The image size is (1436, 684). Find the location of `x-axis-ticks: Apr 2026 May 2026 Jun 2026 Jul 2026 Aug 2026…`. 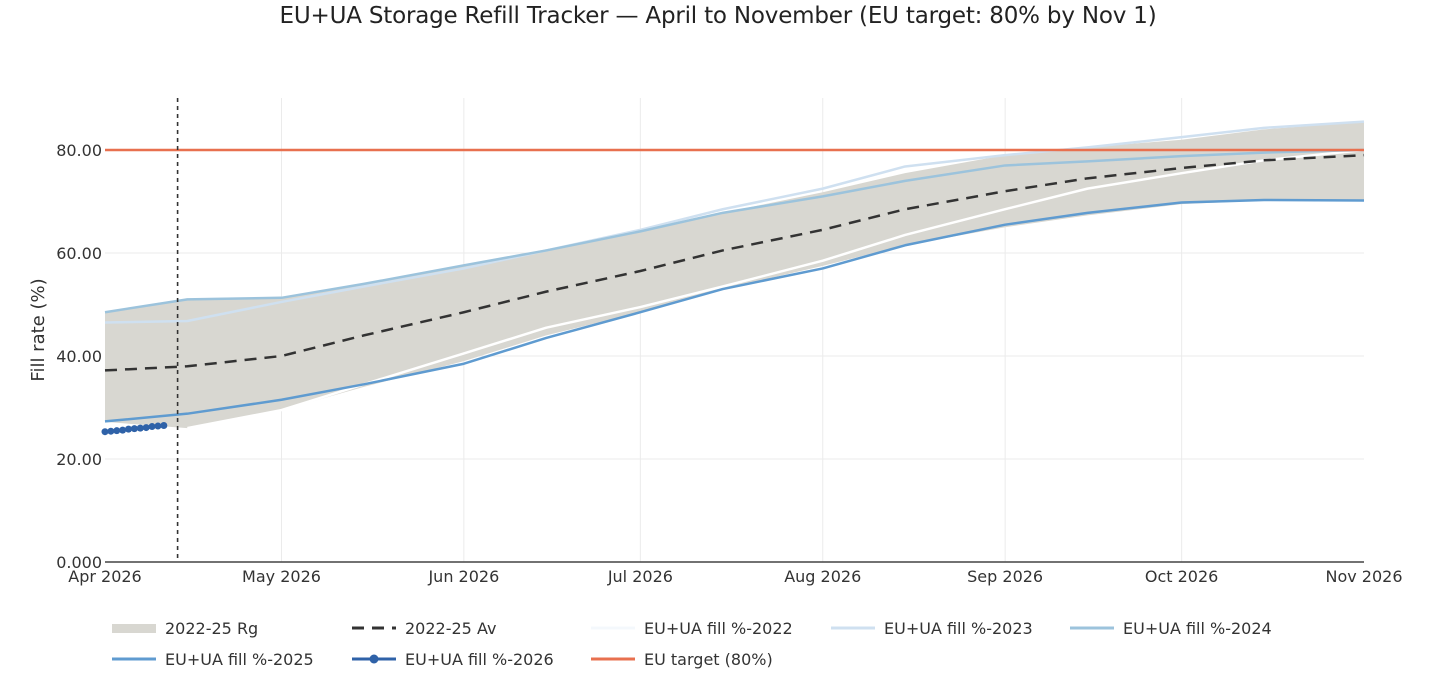

x-axis-ticks: Apr 2026 May 2026 Jun 2026 Jul 2026 Aug 2026… is located at coordinates (735, 576).